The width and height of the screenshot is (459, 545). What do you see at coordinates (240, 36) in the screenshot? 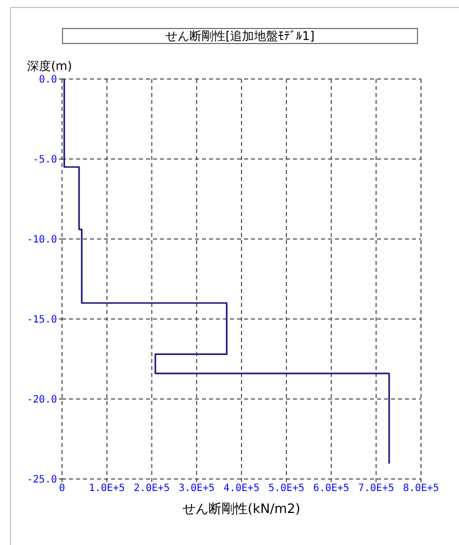
I see `chart-title: せん断剛性[追加地盤ﾓﾃﾞﾙ1]` at bounding box center [240, 36].